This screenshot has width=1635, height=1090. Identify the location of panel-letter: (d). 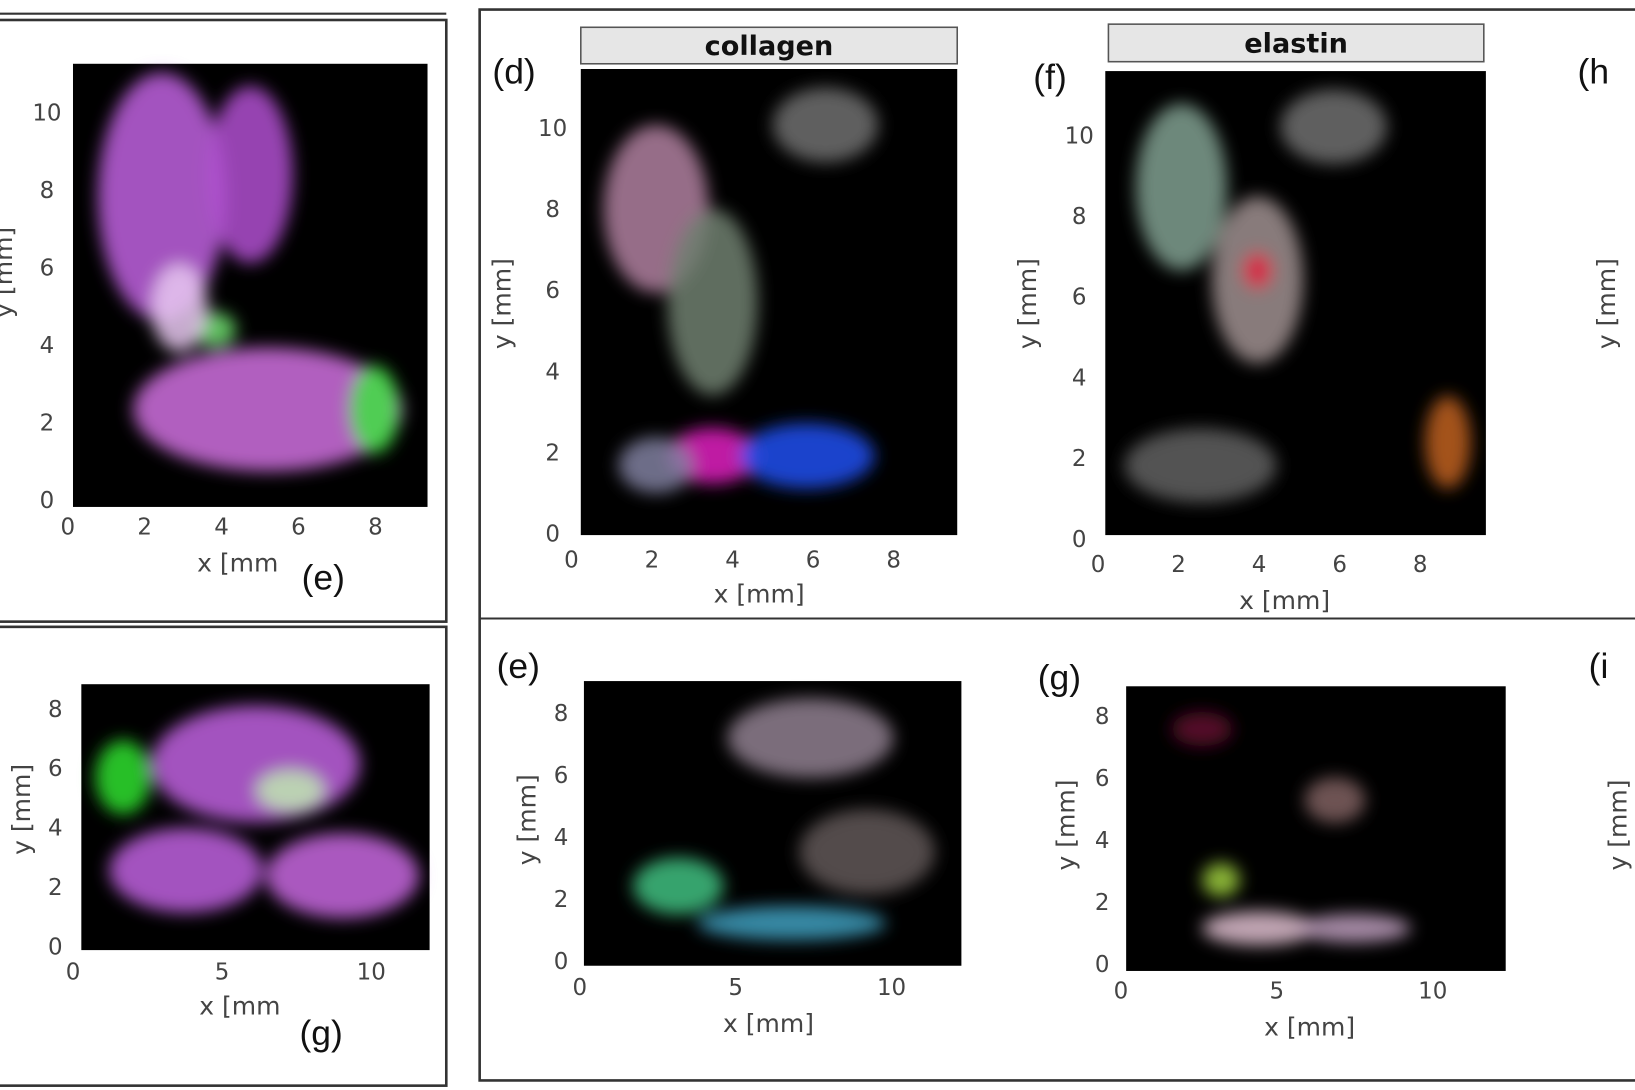
(513, 72).